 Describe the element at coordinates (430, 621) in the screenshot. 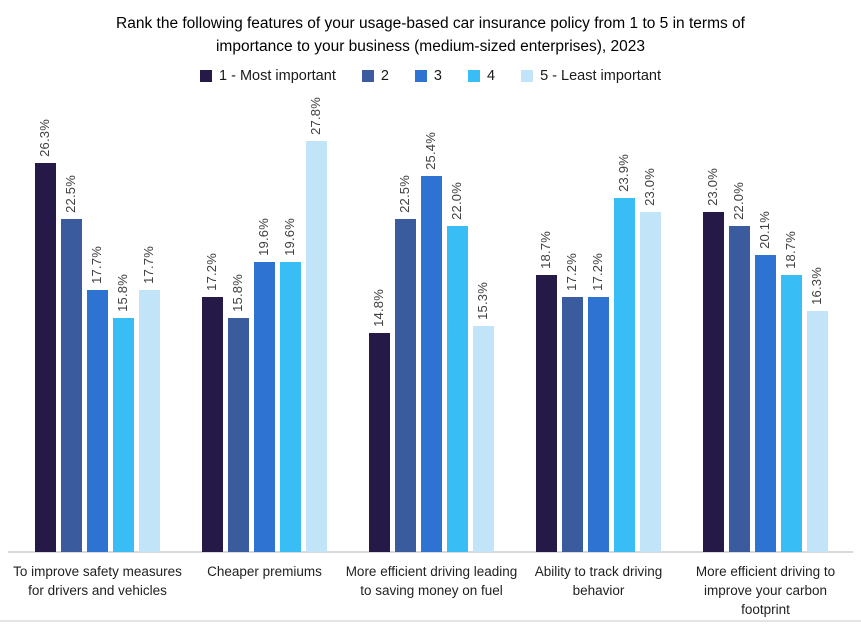

I see `bottom-divider` at that location.